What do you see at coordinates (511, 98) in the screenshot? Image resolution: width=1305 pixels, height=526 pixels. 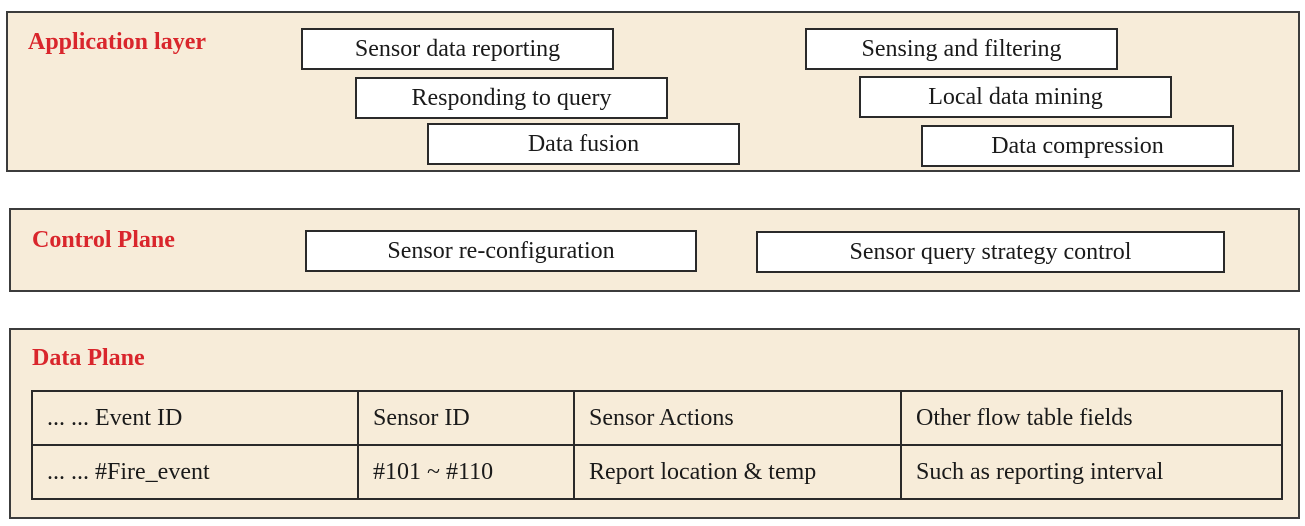 I see `responding-to-query-box: Responding to query` at bounding box center [511, 98].